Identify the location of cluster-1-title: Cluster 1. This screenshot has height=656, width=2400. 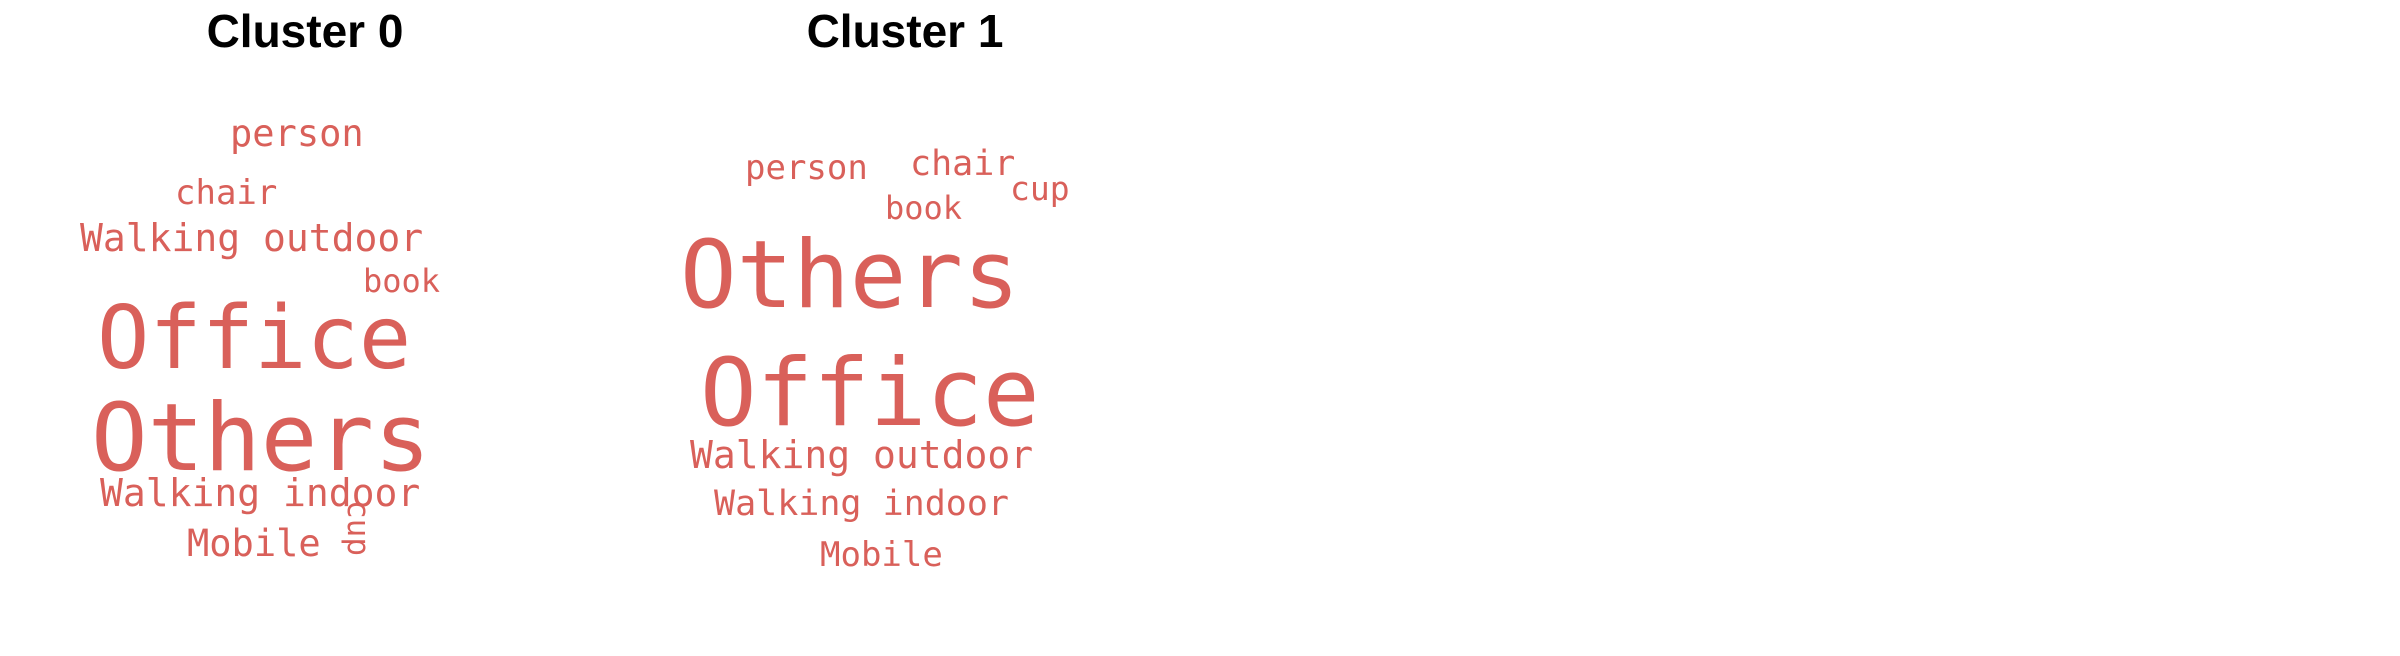
(905, 31).